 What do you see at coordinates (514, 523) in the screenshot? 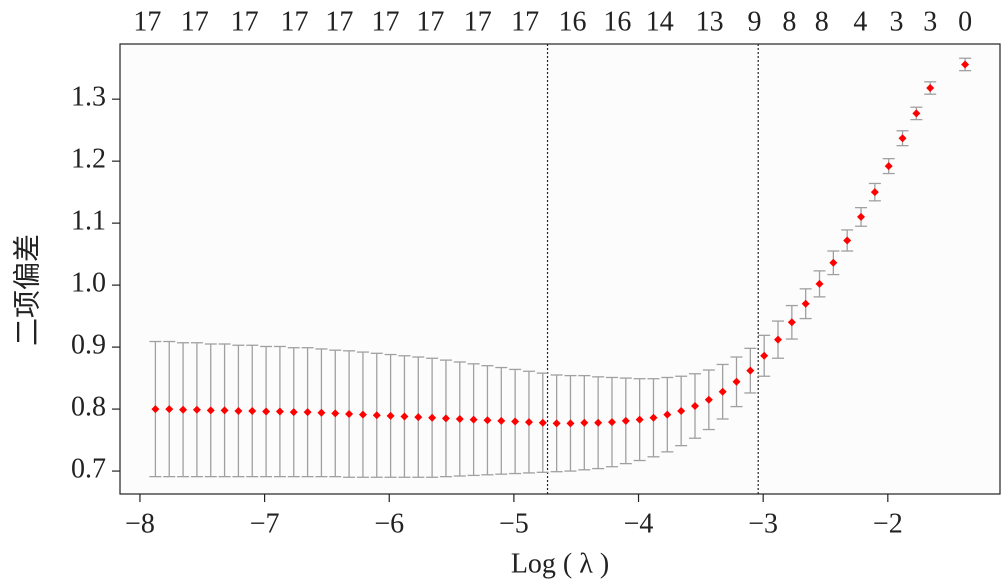
I see `x-tick-label: −5` at bounding box center [514, 523].